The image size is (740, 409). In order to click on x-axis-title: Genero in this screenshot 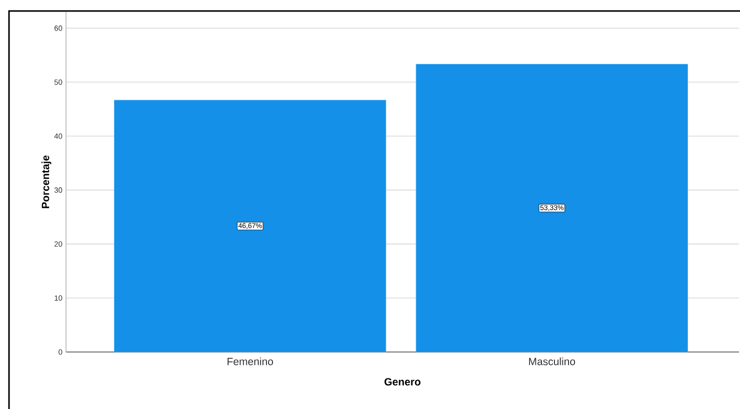, I will do `click(402, 382)`.